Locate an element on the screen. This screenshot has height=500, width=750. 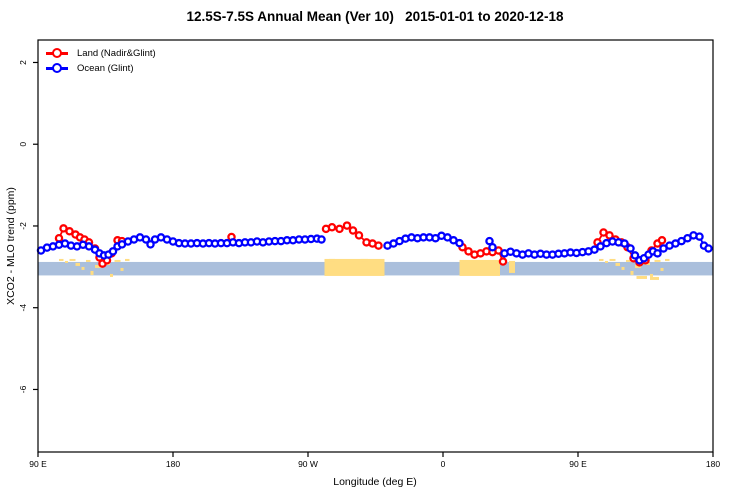
land-series-symbol is located at coordinates (57, 53).